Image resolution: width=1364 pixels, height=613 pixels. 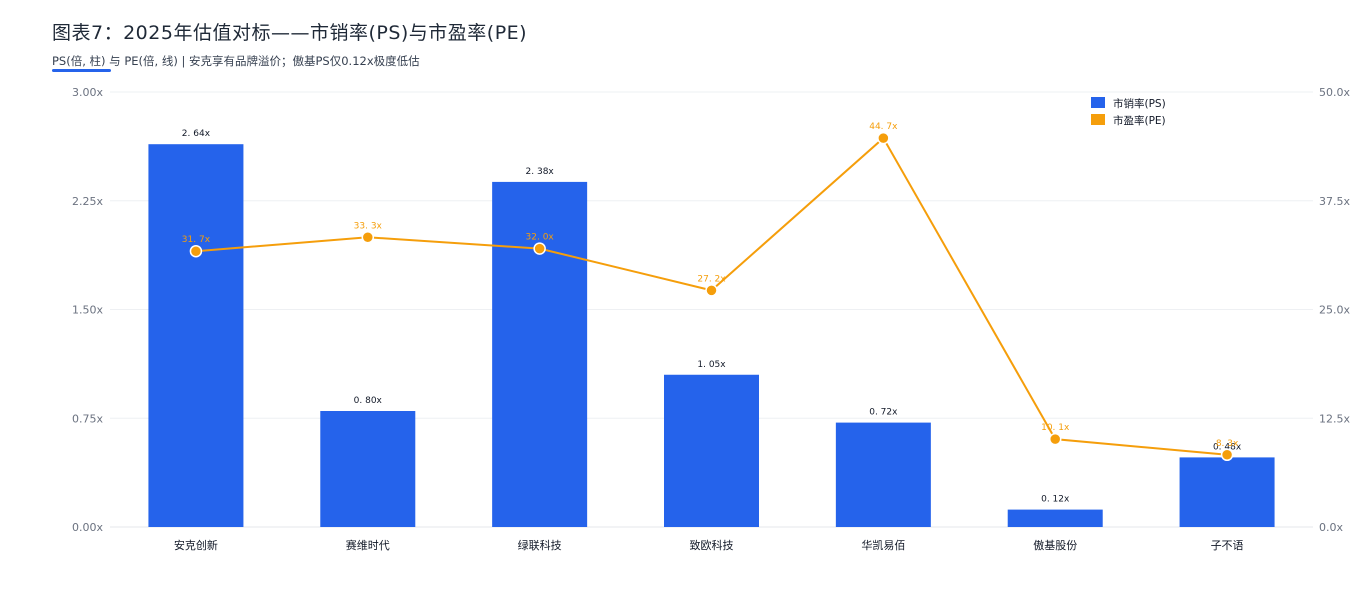 What do you see at coordinates (368, 226) in the screenshot?
I see `pe-point-label: 33. 3x` at bounding box center [368, 226].